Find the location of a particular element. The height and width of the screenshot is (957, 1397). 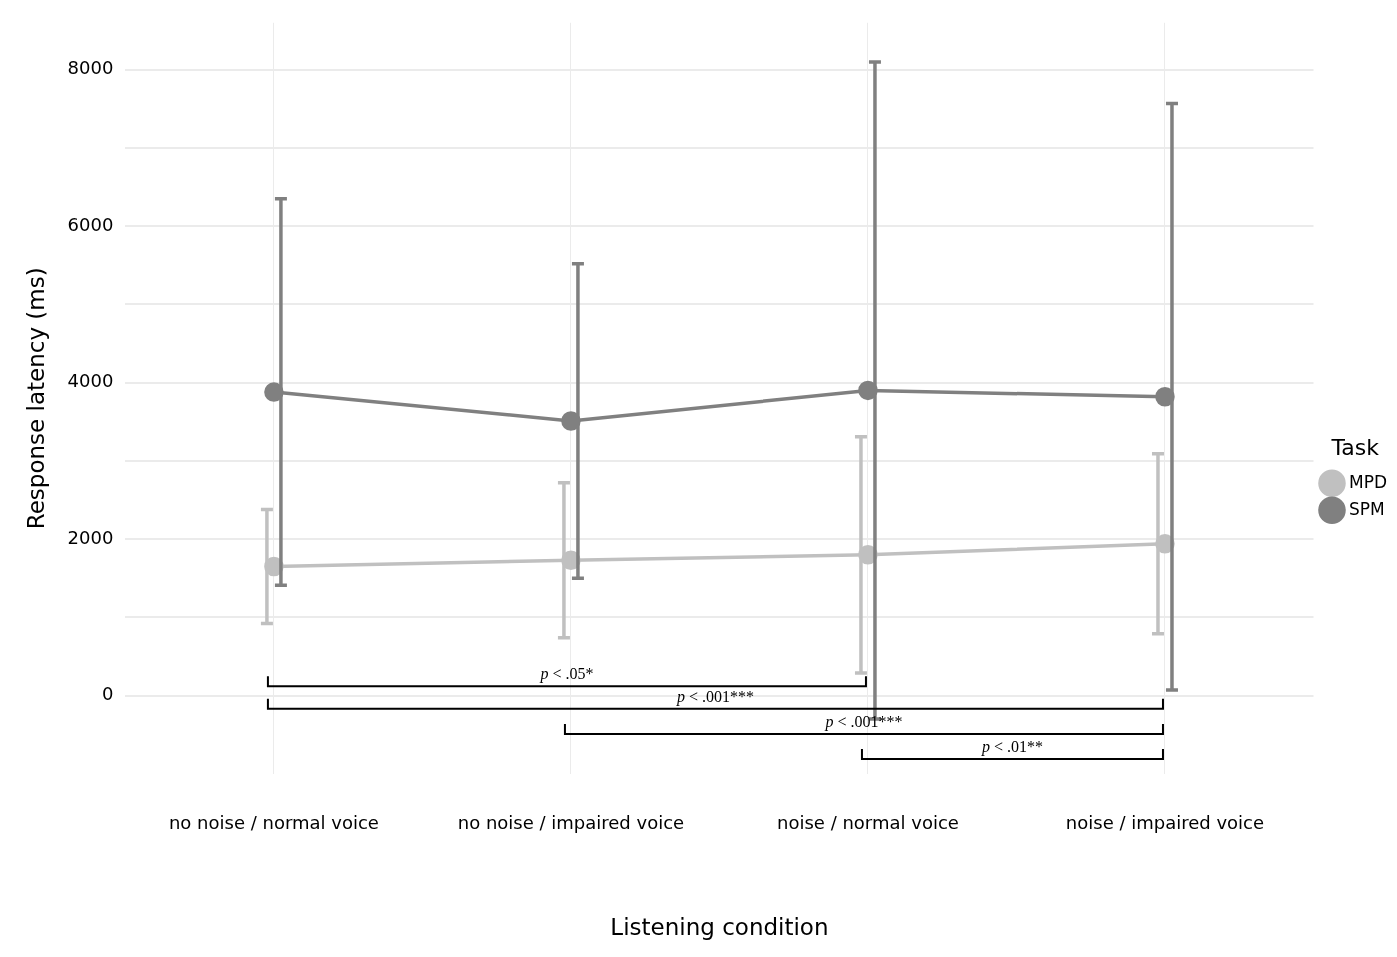

annotation: p < .05* is located at coordinates (566, 674).